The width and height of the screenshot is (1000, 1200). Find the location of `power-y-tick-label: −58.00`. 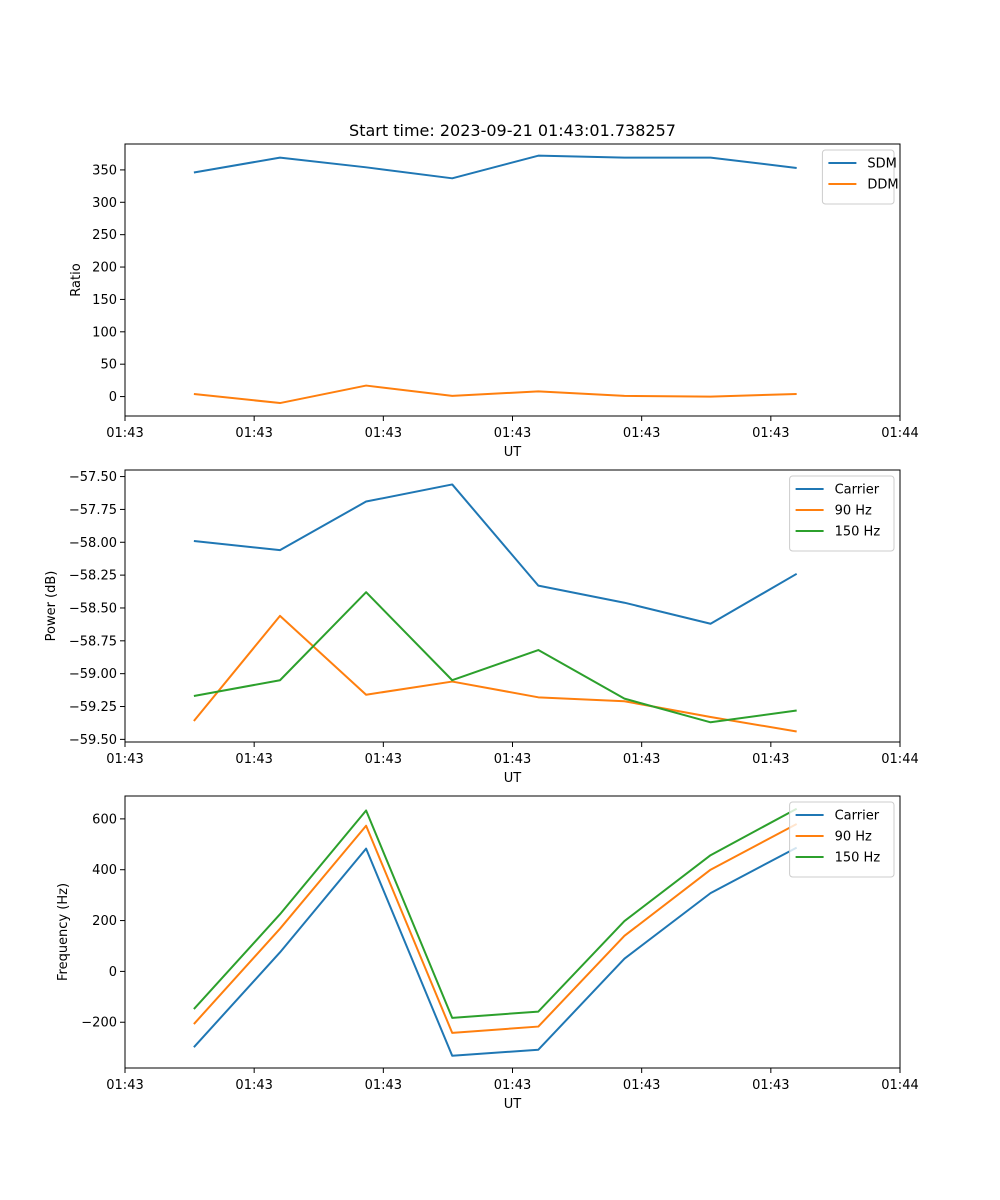

power-y-tick-label: −58.00 is located at coordinates (93, 543).